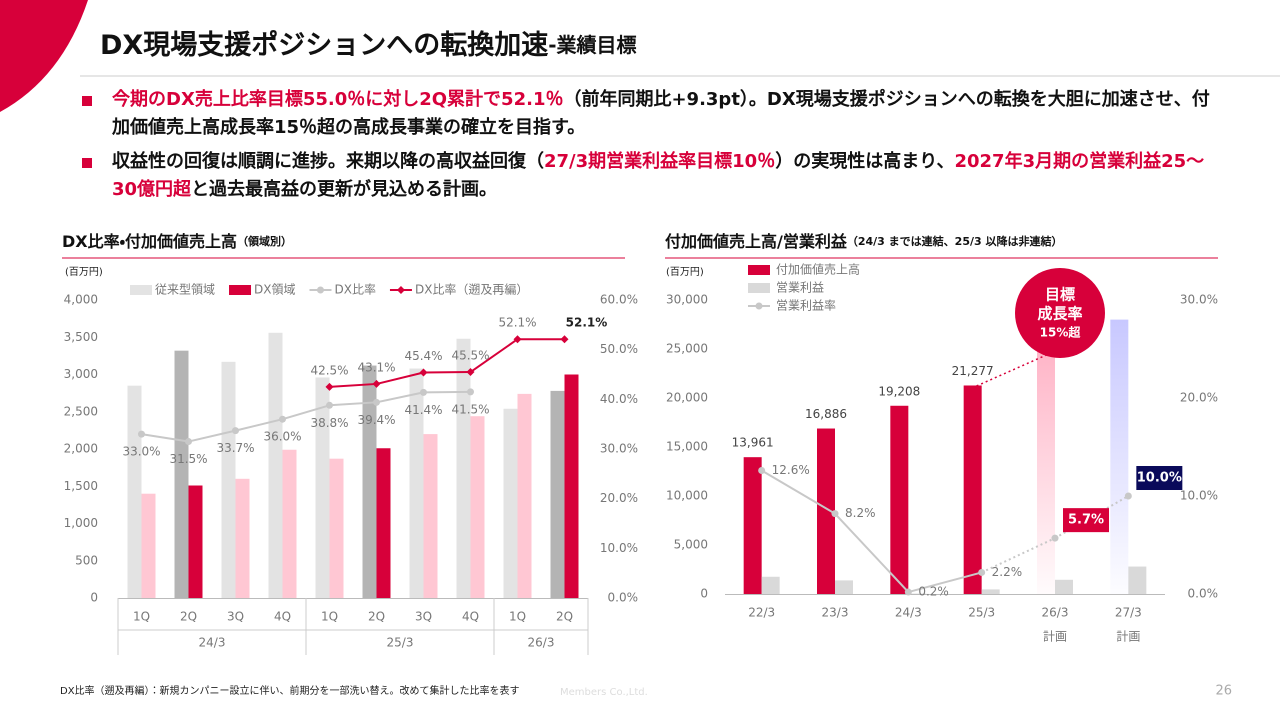 This screenshot has height=720, width=1280. I want to click on line-value-label: 52.1%, so click(587, 323).